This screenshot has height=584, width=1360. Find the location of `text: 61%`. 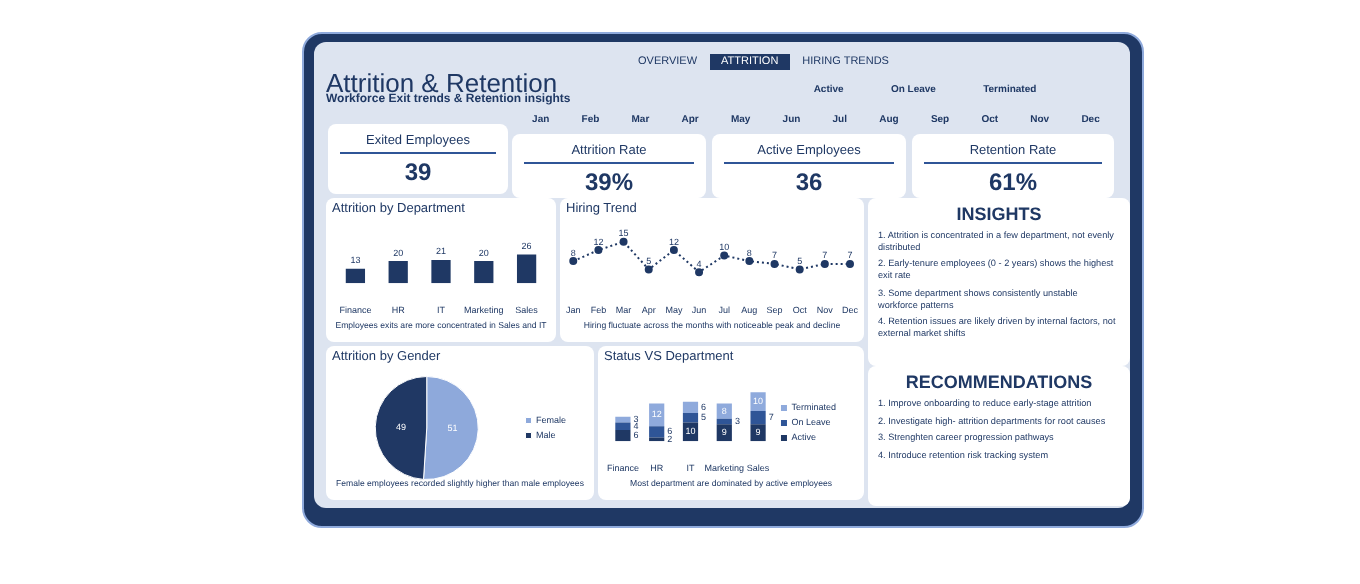

text: 61% is located at coordinates (1013, 181).